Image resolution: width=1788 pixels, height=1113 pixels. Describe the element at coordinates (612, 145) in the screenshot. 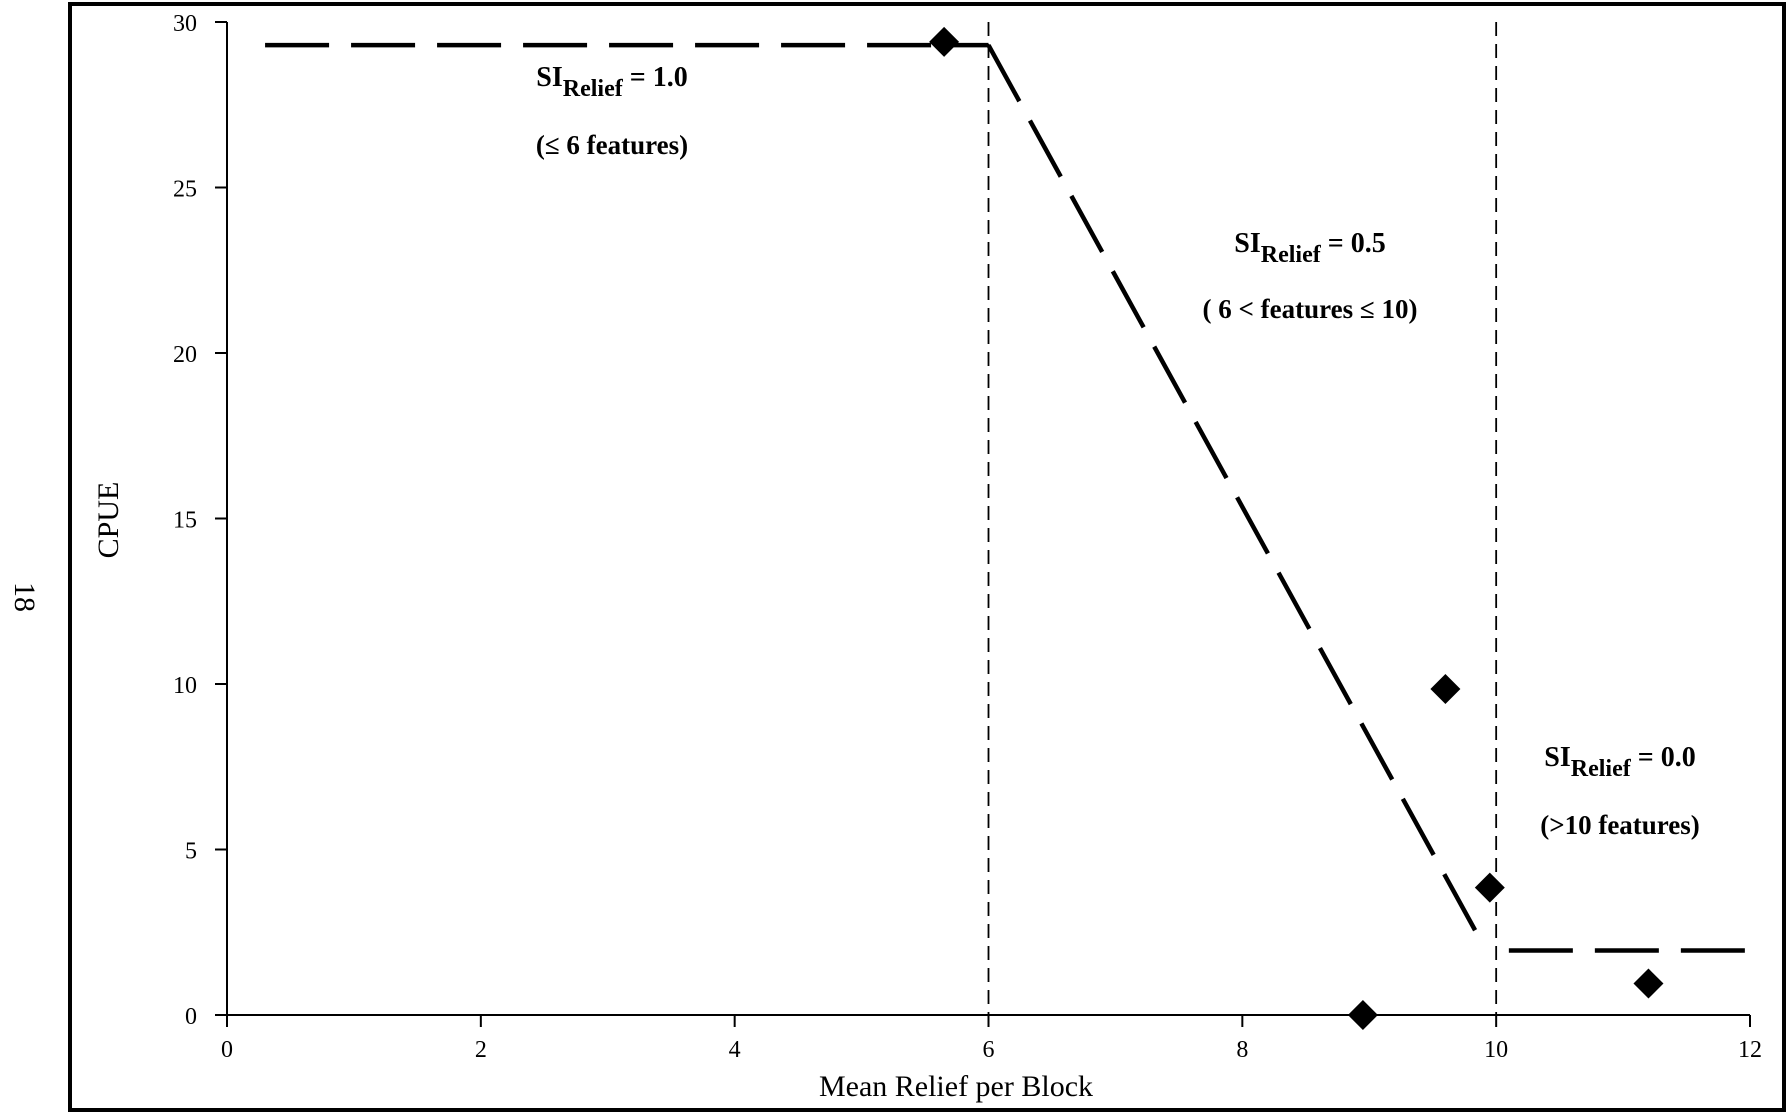

I see `annotation-range: (≤ 6 features)` at that location.